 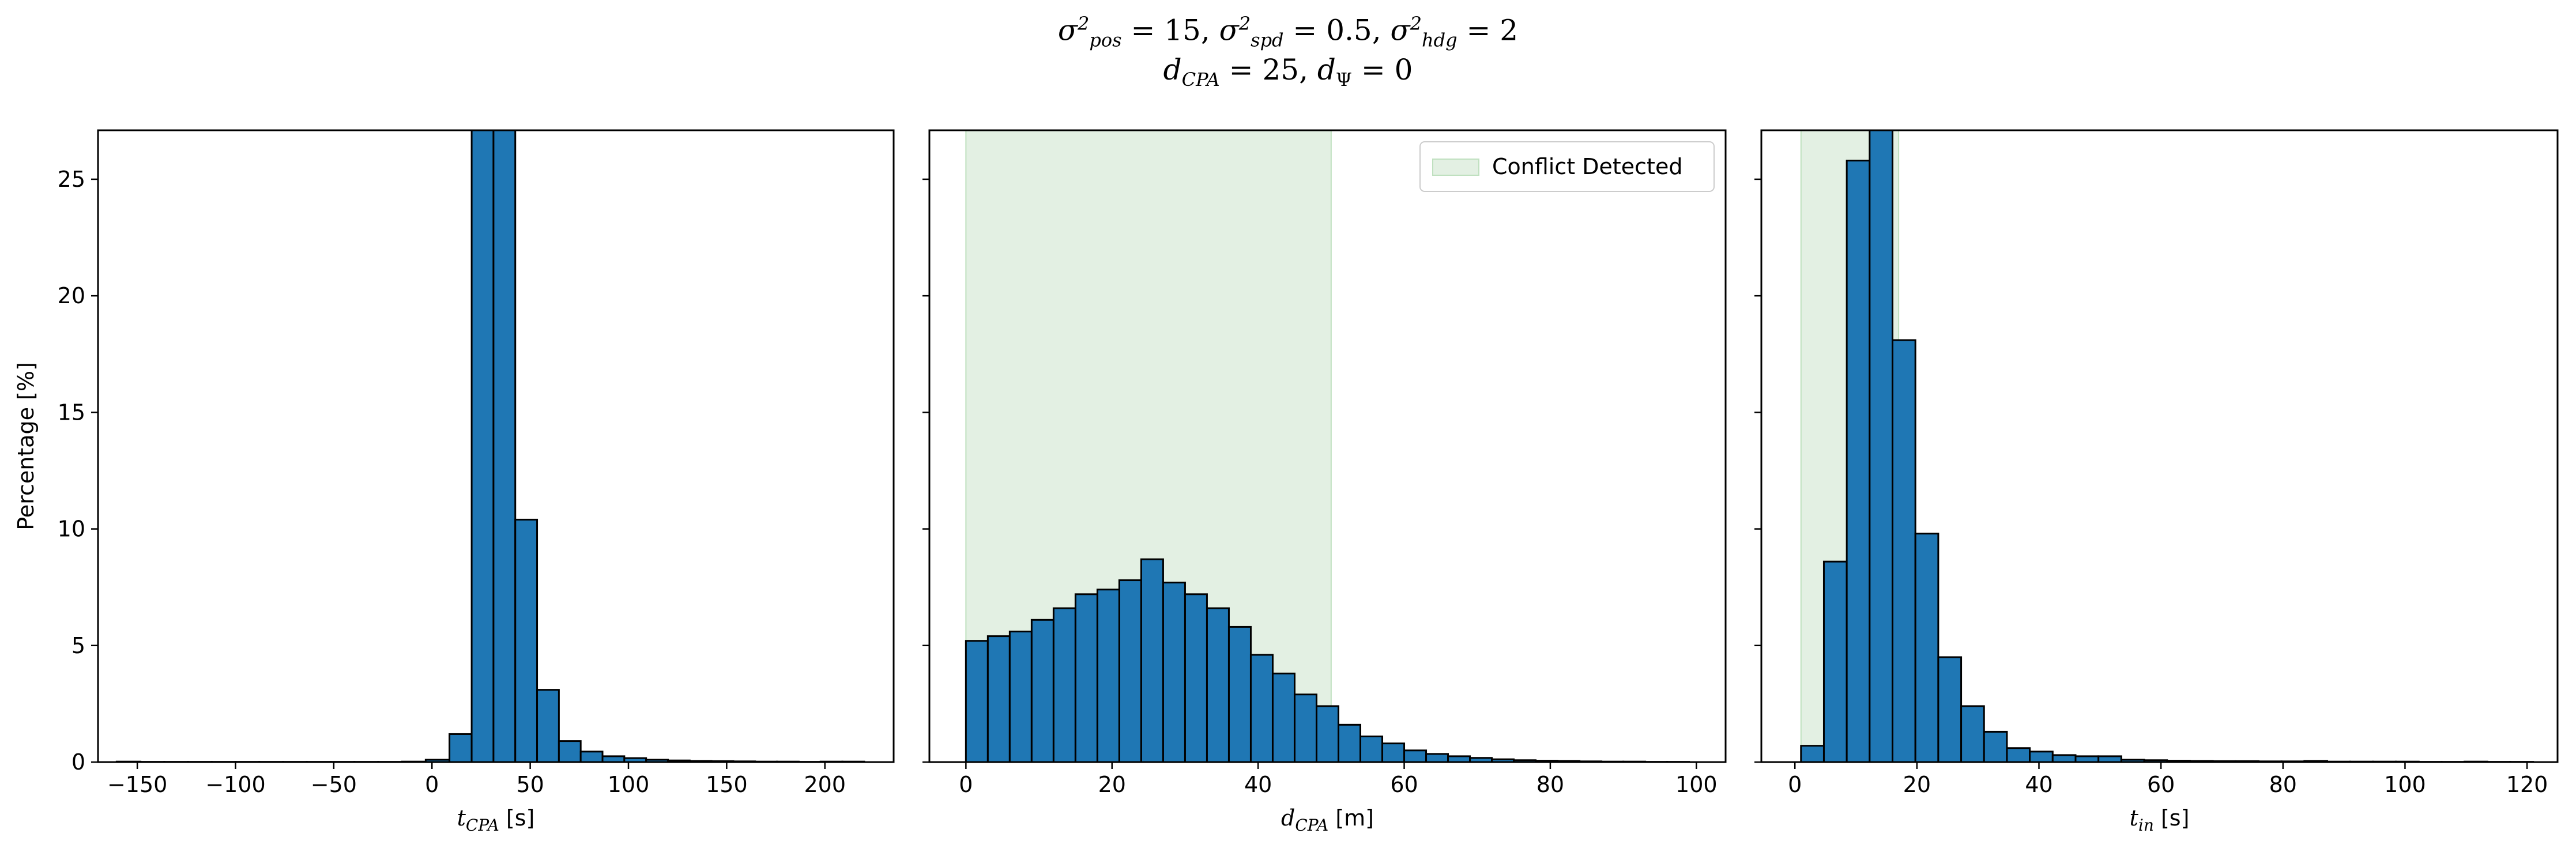 What do you see at coordinates (71, 180) in the screenshot?
I see `y-tick-label: 25` at bounding box center [71, 180].